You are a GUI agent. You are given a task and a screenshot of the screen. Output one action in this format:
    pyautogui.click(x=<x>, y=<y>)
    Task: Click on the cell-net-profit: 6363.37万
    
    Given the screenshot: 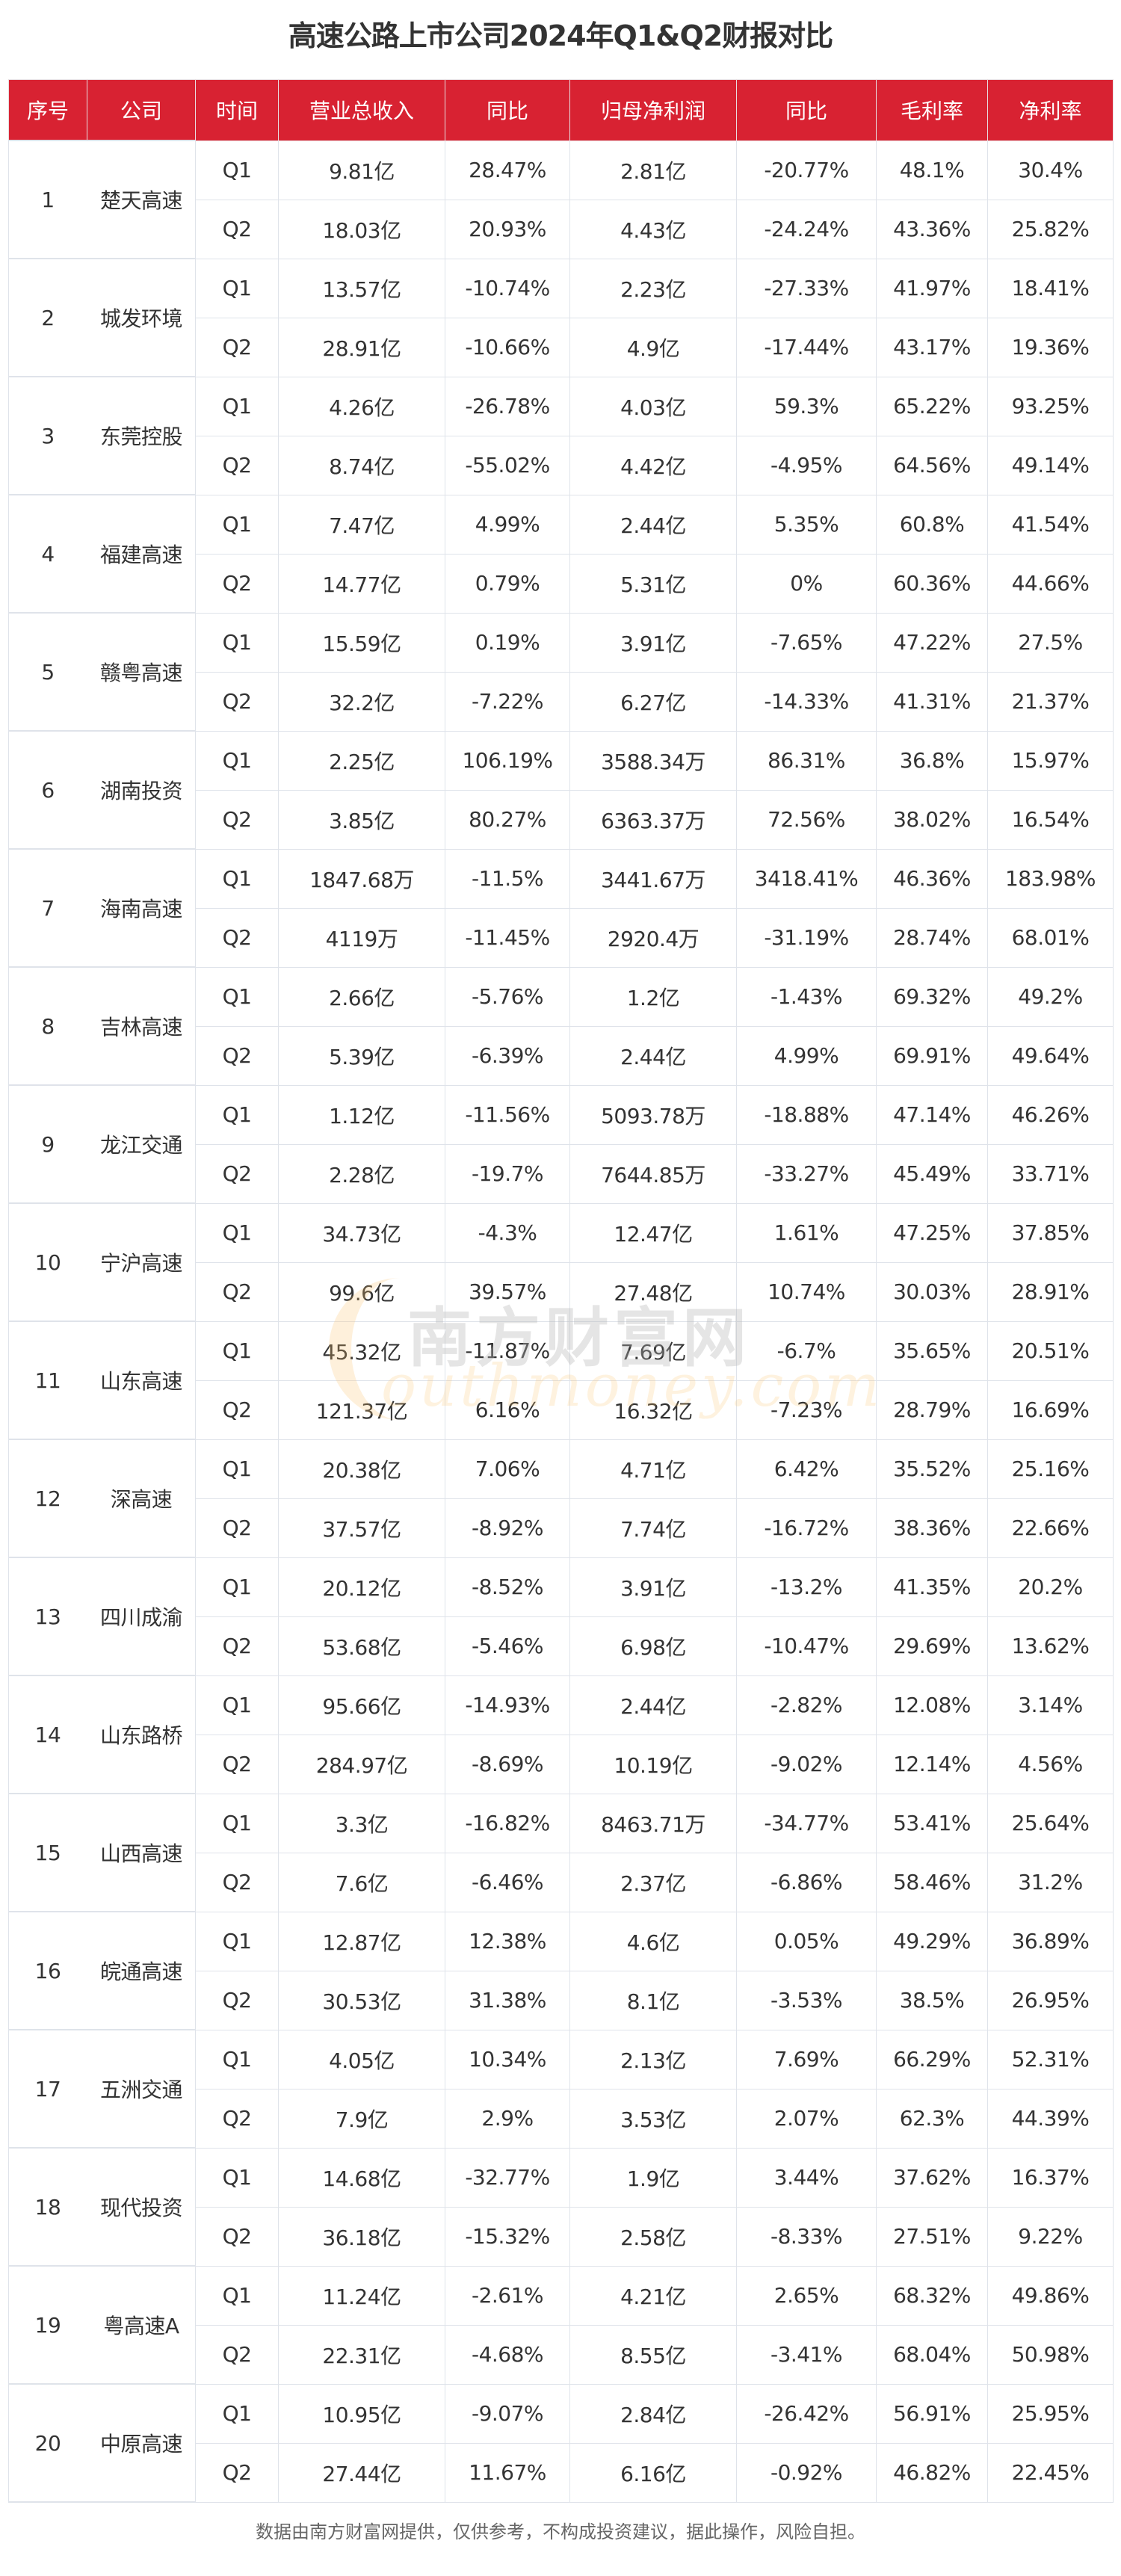 What is the action you would take?
    pyautogui.click(x=653, y=819)
    